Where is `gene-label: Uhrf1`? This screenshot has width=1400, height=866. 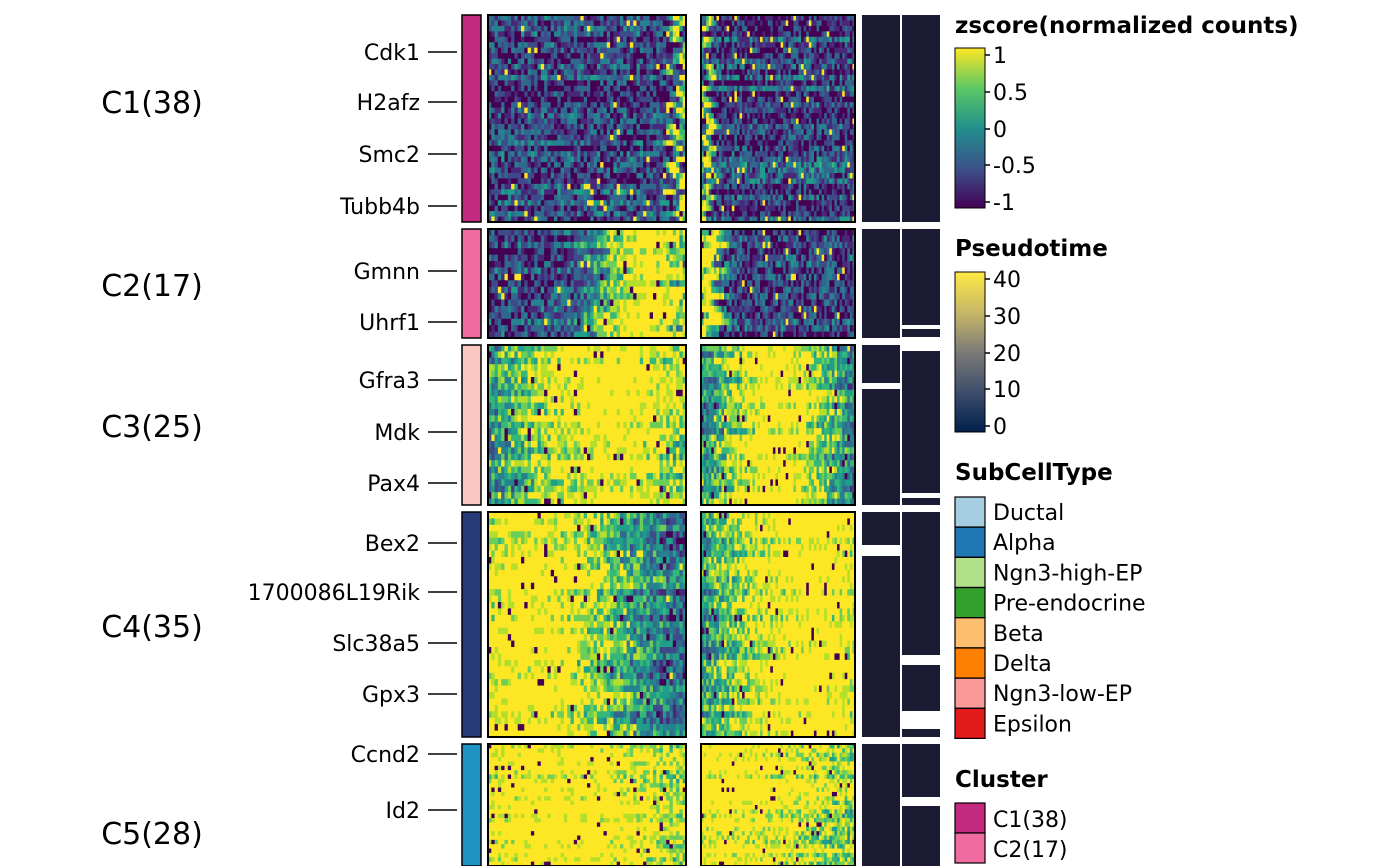
gene-label: Uhrf1 is located at coordinates (389, 323).